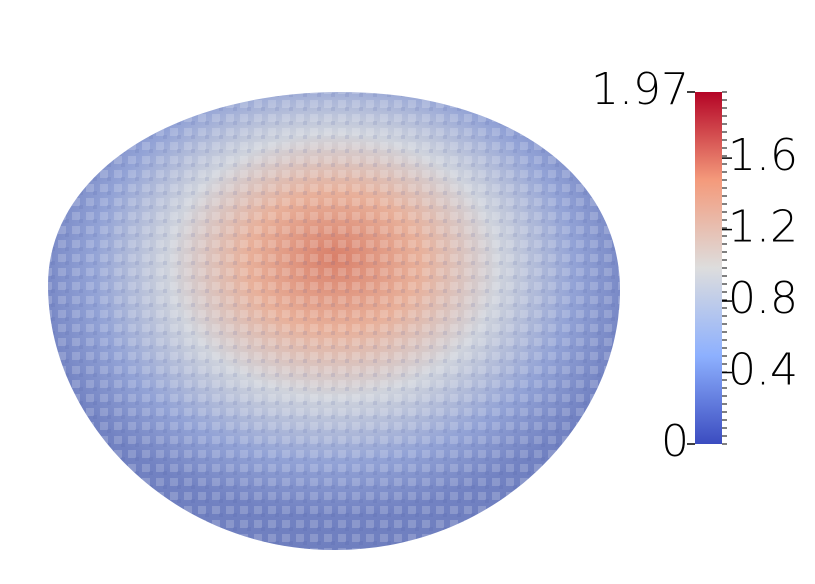 The width and height of the screenshot is (815, 584). Describe the element at coordinates (640, 89) in the screenshot. I see `range-label: 1.97` at that location.